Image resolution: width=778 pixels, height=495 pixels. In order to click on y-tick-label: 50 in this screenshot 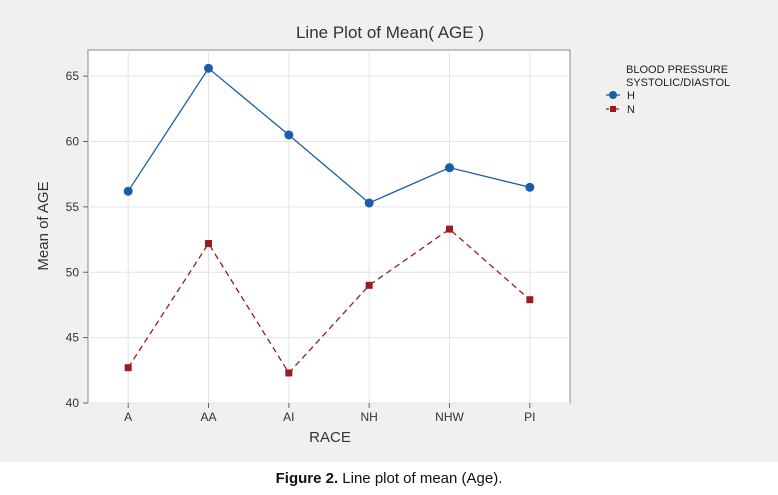, I will do `click(73, 272)`.